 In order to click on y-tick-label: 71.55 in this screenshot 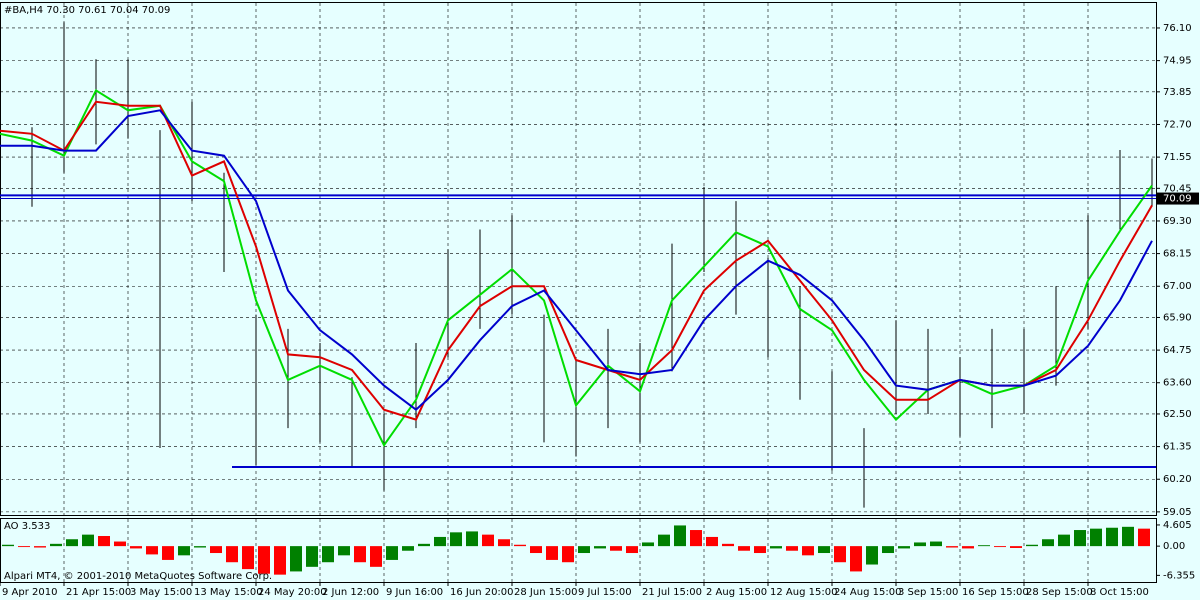, I will do `click(1177, 157)`.